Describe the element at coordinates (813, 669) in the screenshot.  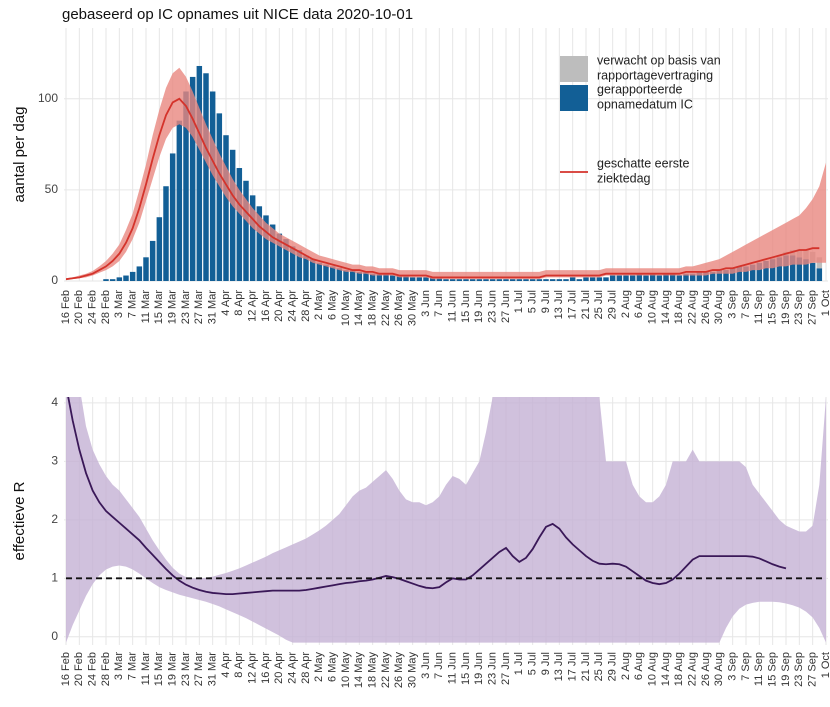
I see `x-tick-label: 27 Sep` at that location.